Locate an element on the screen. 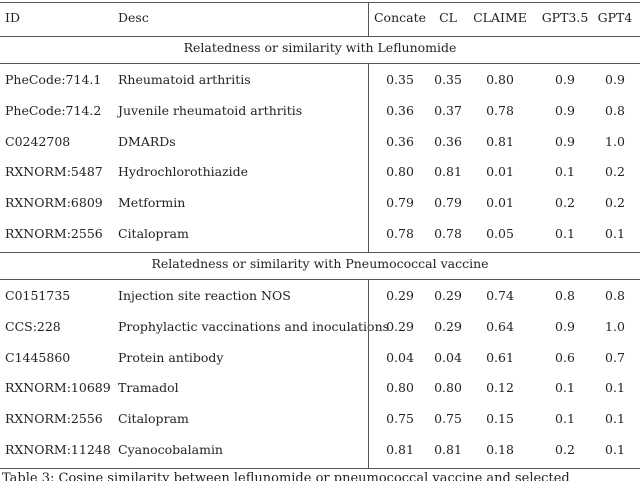  table-cell-claime: 0.61 is located at coordinates (500, 357).